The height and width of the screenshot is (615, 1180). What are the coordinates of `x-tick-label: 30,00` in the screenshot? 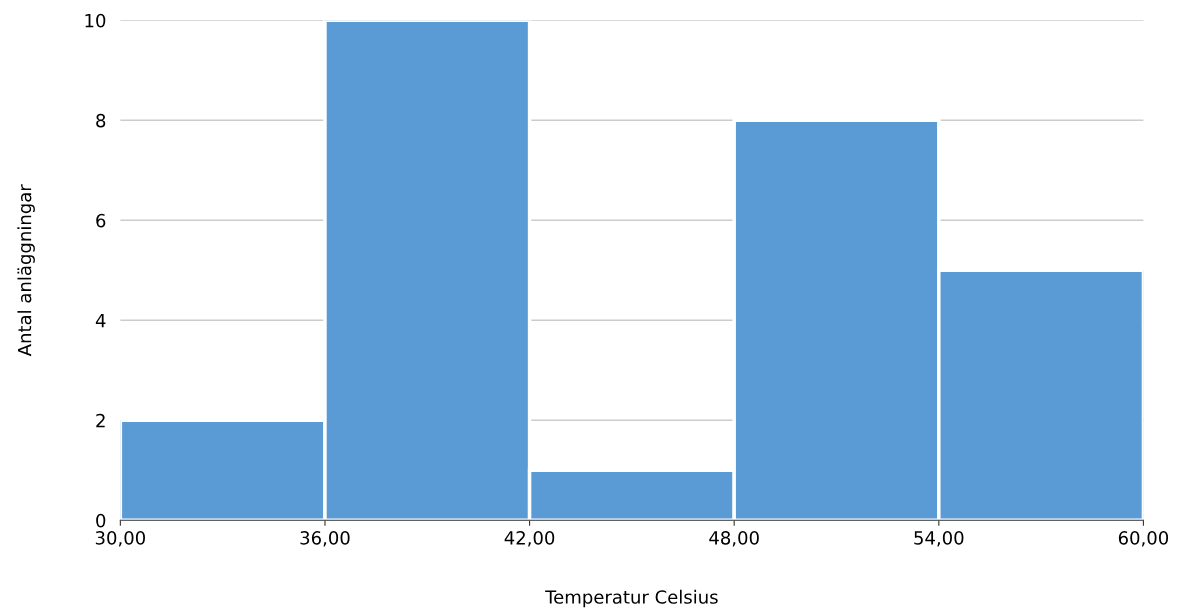 It's located at (120, 539).